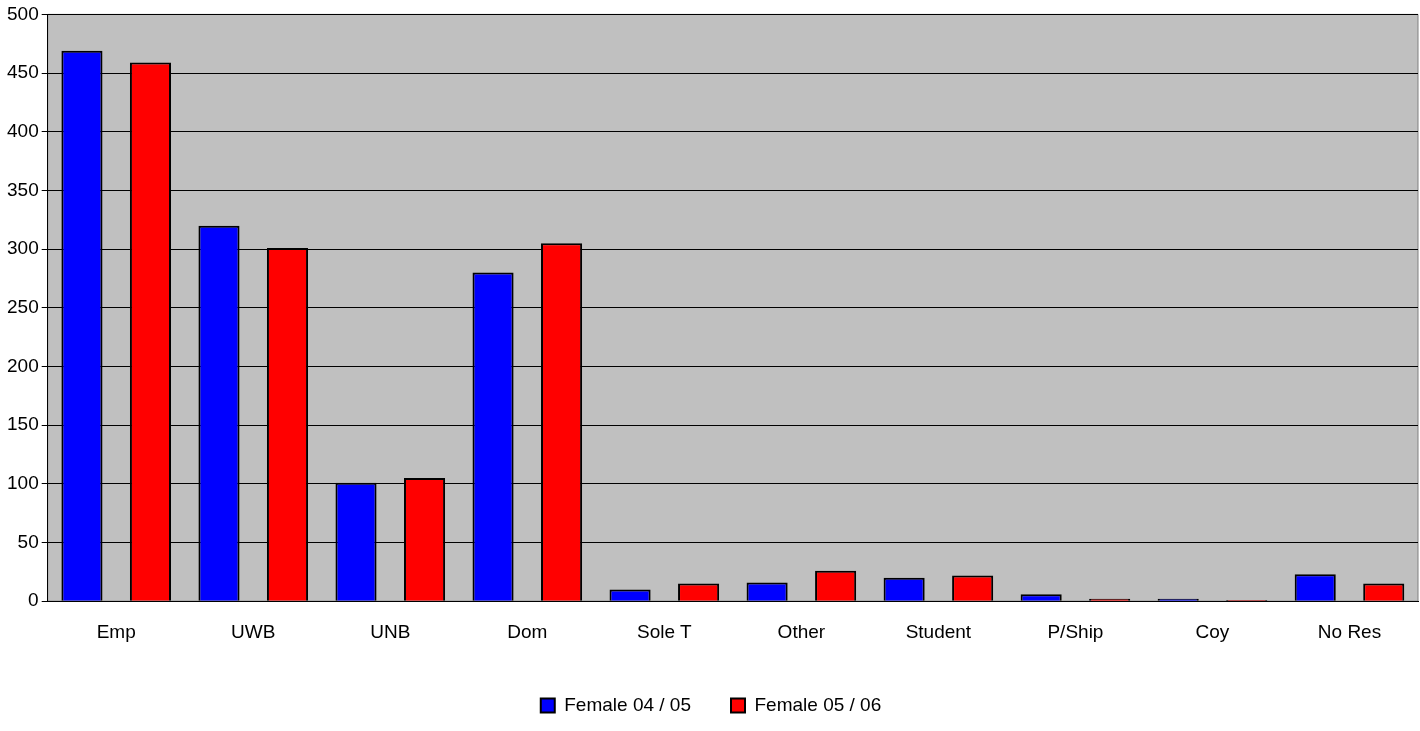 This screenshot has width=1420, height=731. I want to click on x-tick-label: Emp, so click(116, 631).